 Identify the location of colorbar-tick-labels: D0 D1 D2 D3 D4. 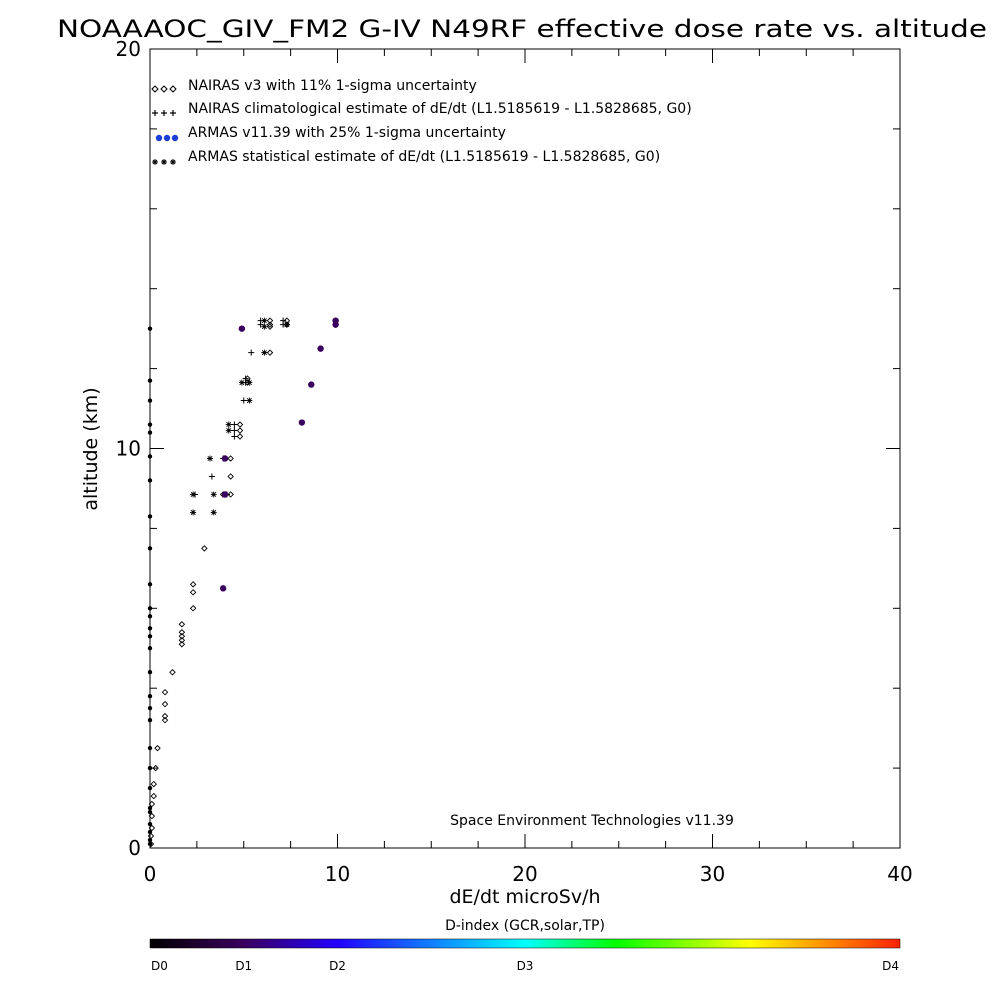
(525, 966).